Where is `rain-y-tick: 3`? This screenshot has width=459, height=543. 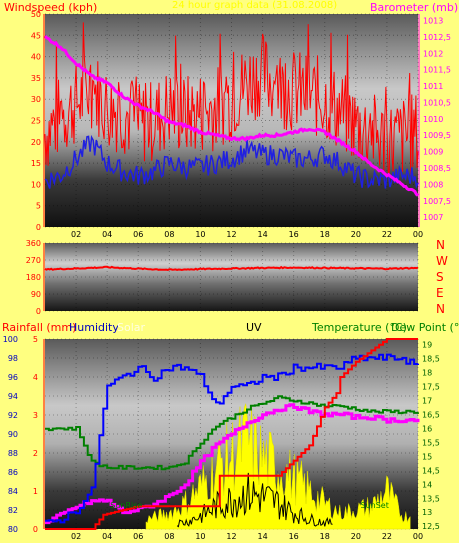 rain-y-tick: 3 is located at coordinates (35, 415).